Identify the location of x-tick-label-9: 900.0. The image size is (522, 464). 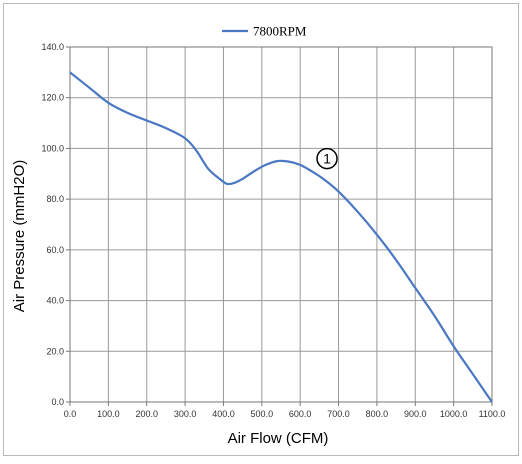
(415, 414).